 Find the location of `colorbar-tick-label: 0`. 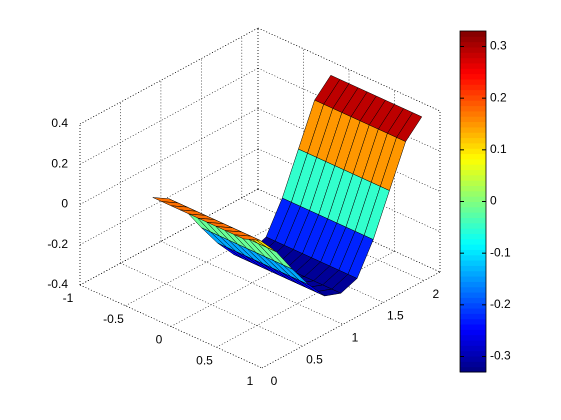

colorbar-tick-label: 0 is located at coordinates (493, 201).